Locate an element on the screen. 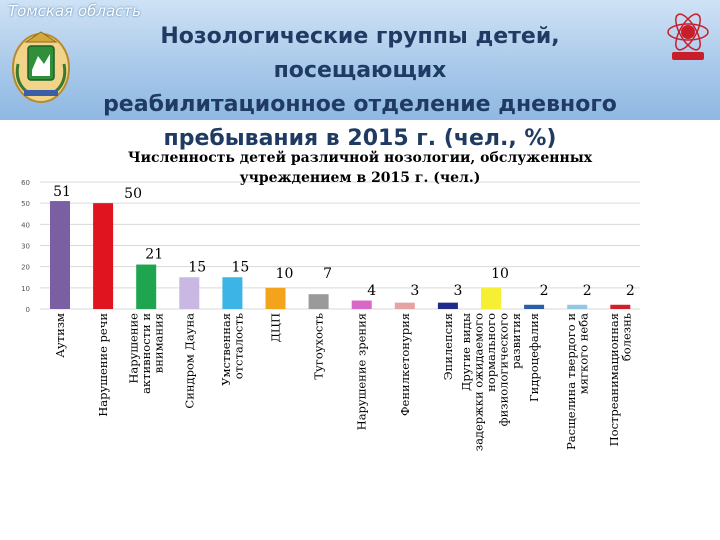  category-label-line: Нарушение зрения is located at coordinates (362, 371).